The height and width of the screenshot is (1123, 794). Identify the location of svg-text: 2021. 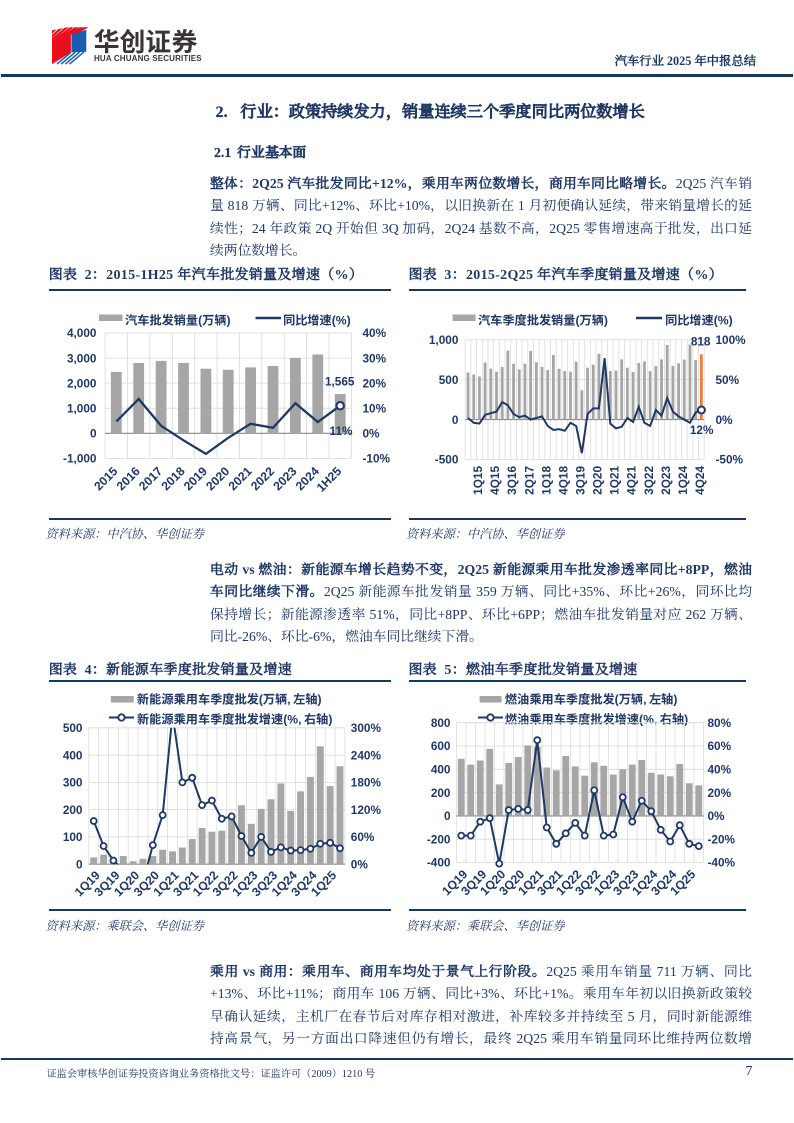
(240, 478).